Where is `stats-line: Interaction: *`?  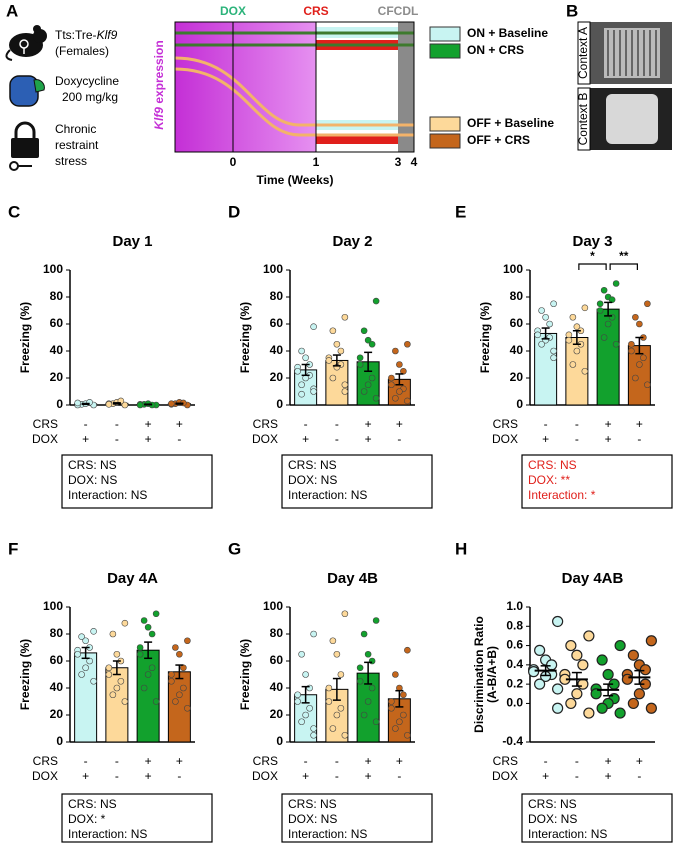
stats-line: Interaction: * is located at coordinates (562, 495).